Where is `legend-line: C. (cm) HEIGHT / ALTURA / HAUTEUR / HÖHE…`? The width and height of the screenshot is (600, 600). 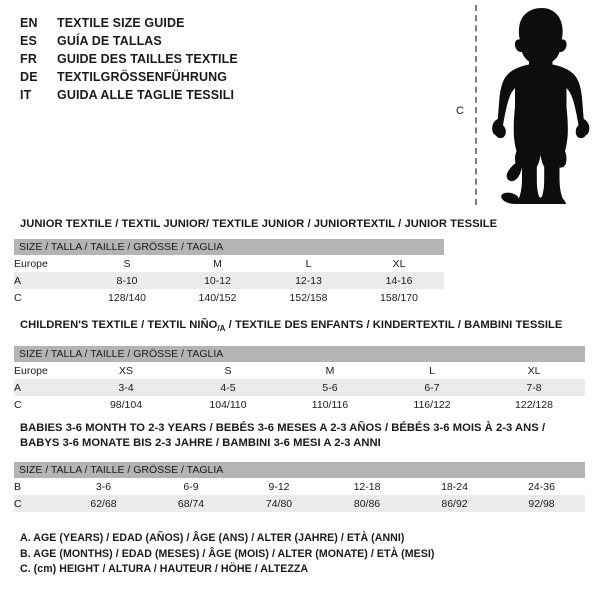 legend-line: C. (cm) HEIGHT / ALTURA / HAUTEUR / HÖHE… is located at coordinates (164, 569).